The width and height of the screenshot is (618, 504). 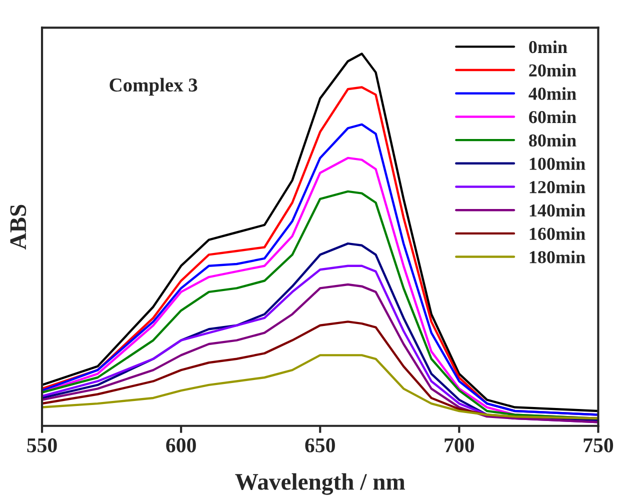 What do you see at coordinates (320, 445) in the screenshot?
I see `x-tick-label: 650` at bounding box center [320, 445].